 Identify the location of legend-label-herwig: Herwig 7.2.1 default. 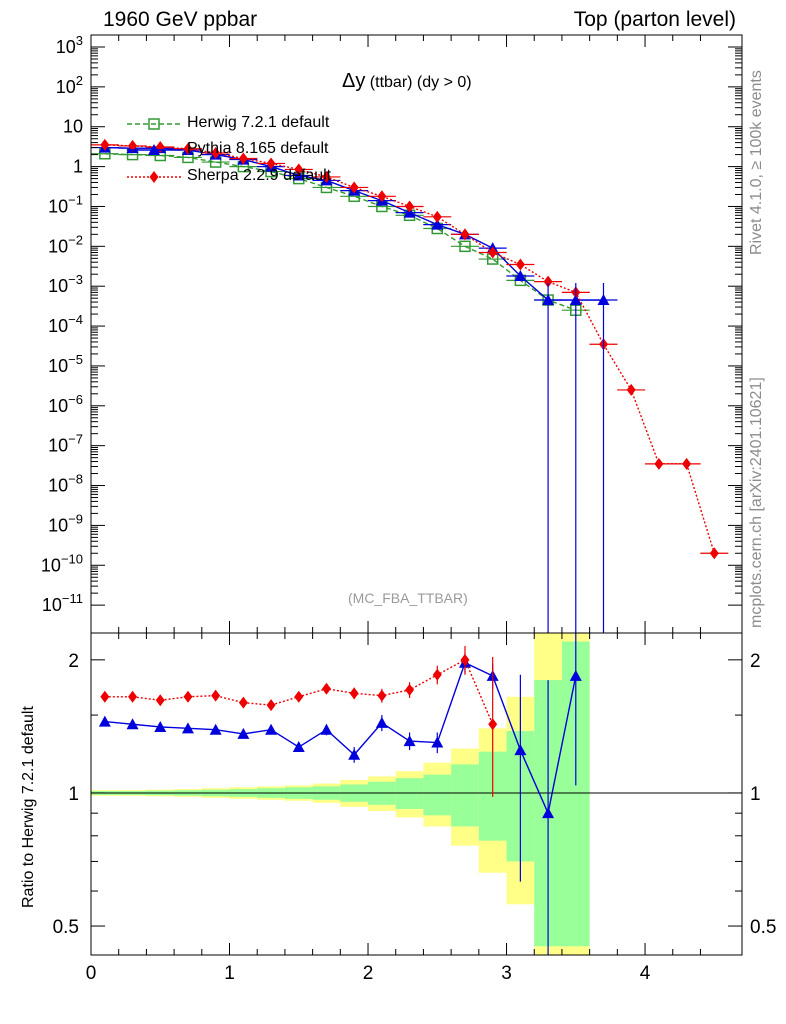
(258, 122).